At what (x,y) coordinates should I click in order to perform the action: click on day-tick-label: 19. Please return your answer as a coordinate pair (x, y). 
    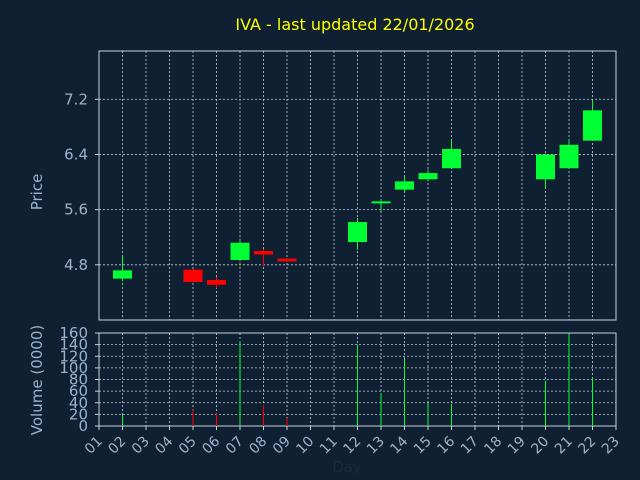
    Looking at the image, I should click on (517, 446).